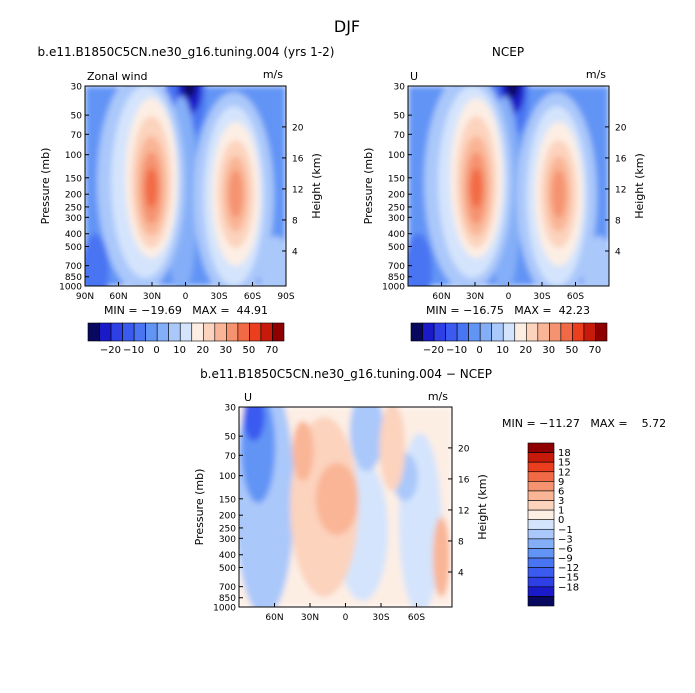 This screenshot has width=695, height=693. What do you see at coordinates (565, 559) in the screenshot?
I see `colorbar-label: −9` at bounding box center [565, 559].